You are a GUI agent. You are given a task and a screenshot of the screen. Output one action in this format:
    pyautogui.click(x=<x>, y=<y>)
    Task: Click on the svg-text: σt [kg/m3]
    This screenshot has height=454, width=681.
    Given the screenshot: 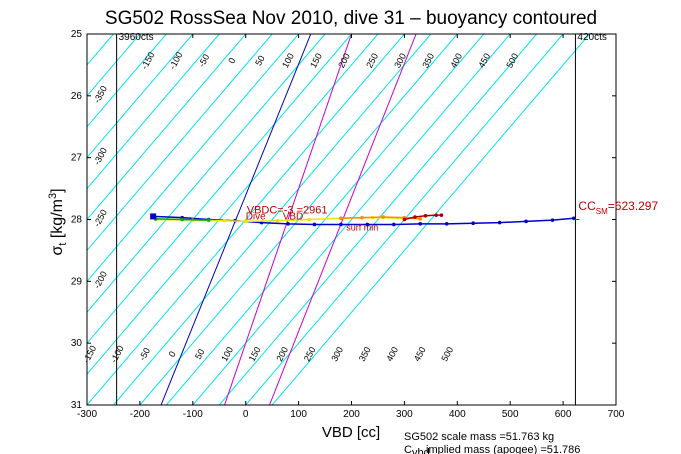 What is the action you would take?
    pyautogui.click(x=58, y=221)
    